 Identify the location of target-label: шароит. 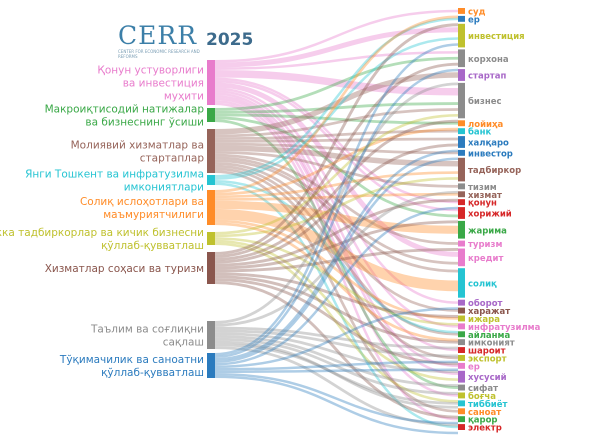
(487, 352).